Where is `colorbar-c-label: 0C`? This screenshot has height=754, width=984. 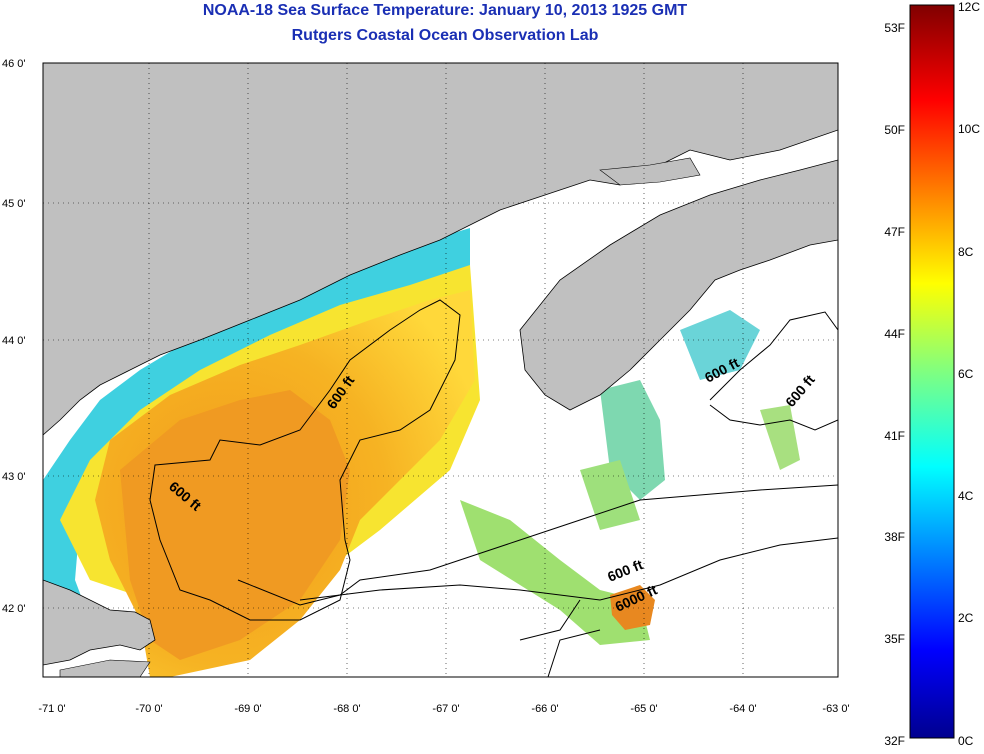
colorbar-c-label: 0C is located at coordinates (966, 741).